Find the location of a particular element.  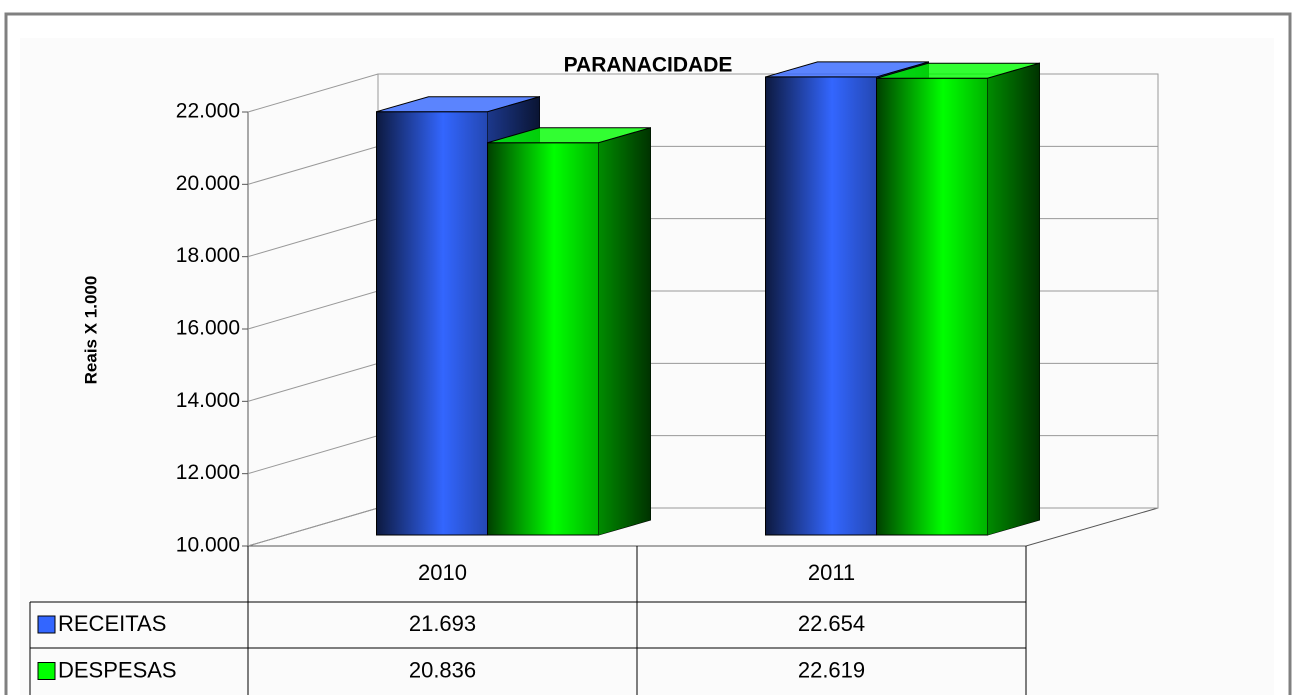

chart-title: PARANACIDADE is located at coordinates (648, 65).